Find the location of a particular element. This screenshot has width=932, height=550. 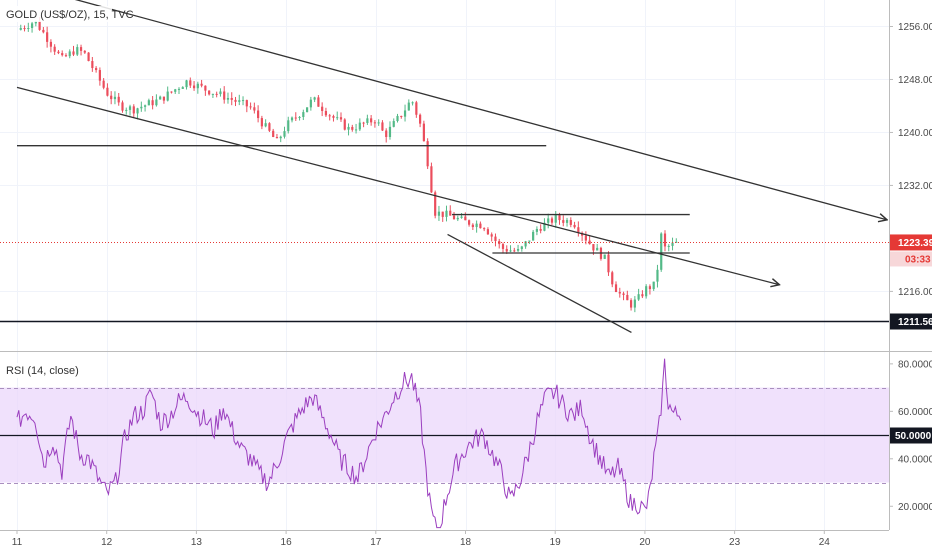

time-tick-label: 23 is located at coordinates (735, 542).